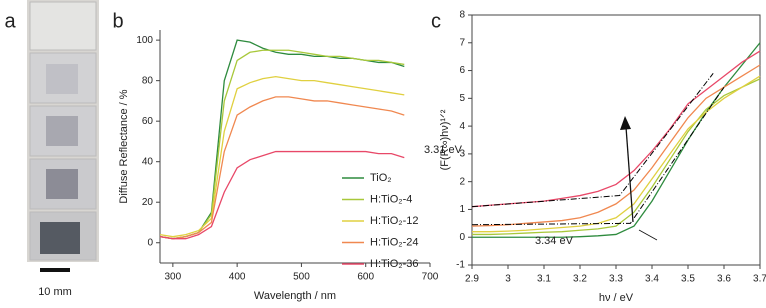  Describe the element at coordinates (63, 26) in the screenshot. I see `film` at that location.